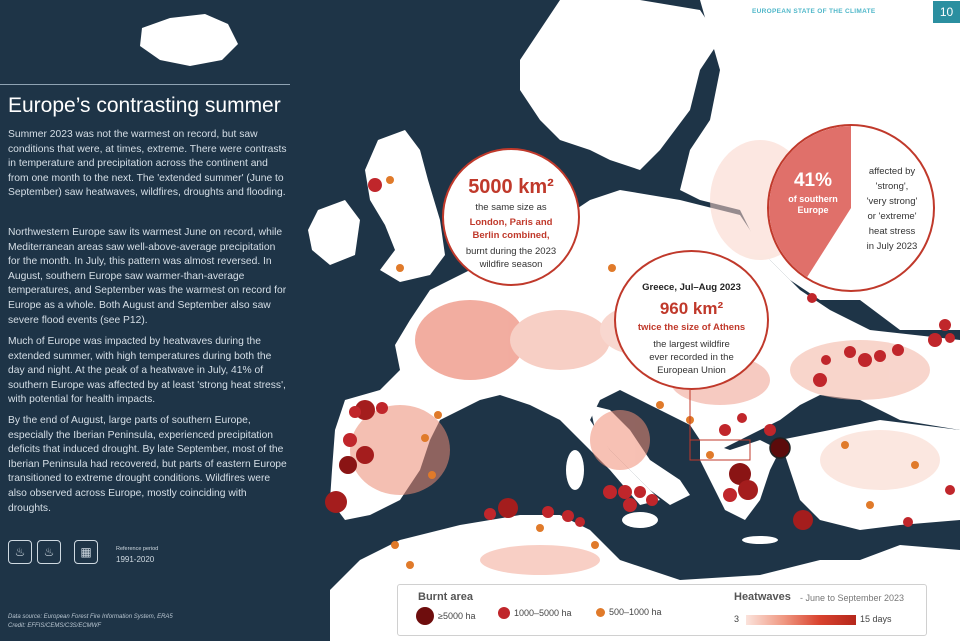  What do you see at coordinates (511, 235) in the screenshot?
I see `burnt-area-highlight-2: Berlin combined,` at bounding box center [511, 235].